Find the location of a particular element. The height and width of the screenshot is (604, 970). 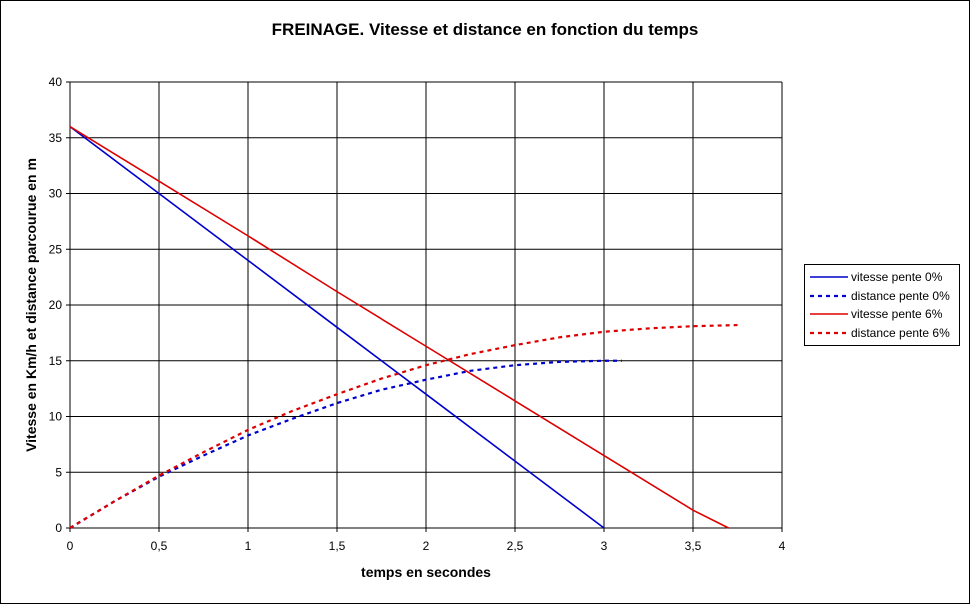

y-tick-label: 20 is located at coordinates (56, 305).